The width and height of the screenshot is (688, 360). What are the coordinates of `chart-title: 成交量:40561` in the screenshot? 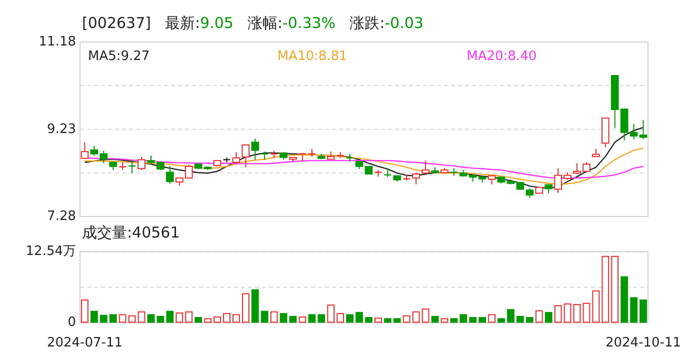 It's located at (131, 233).